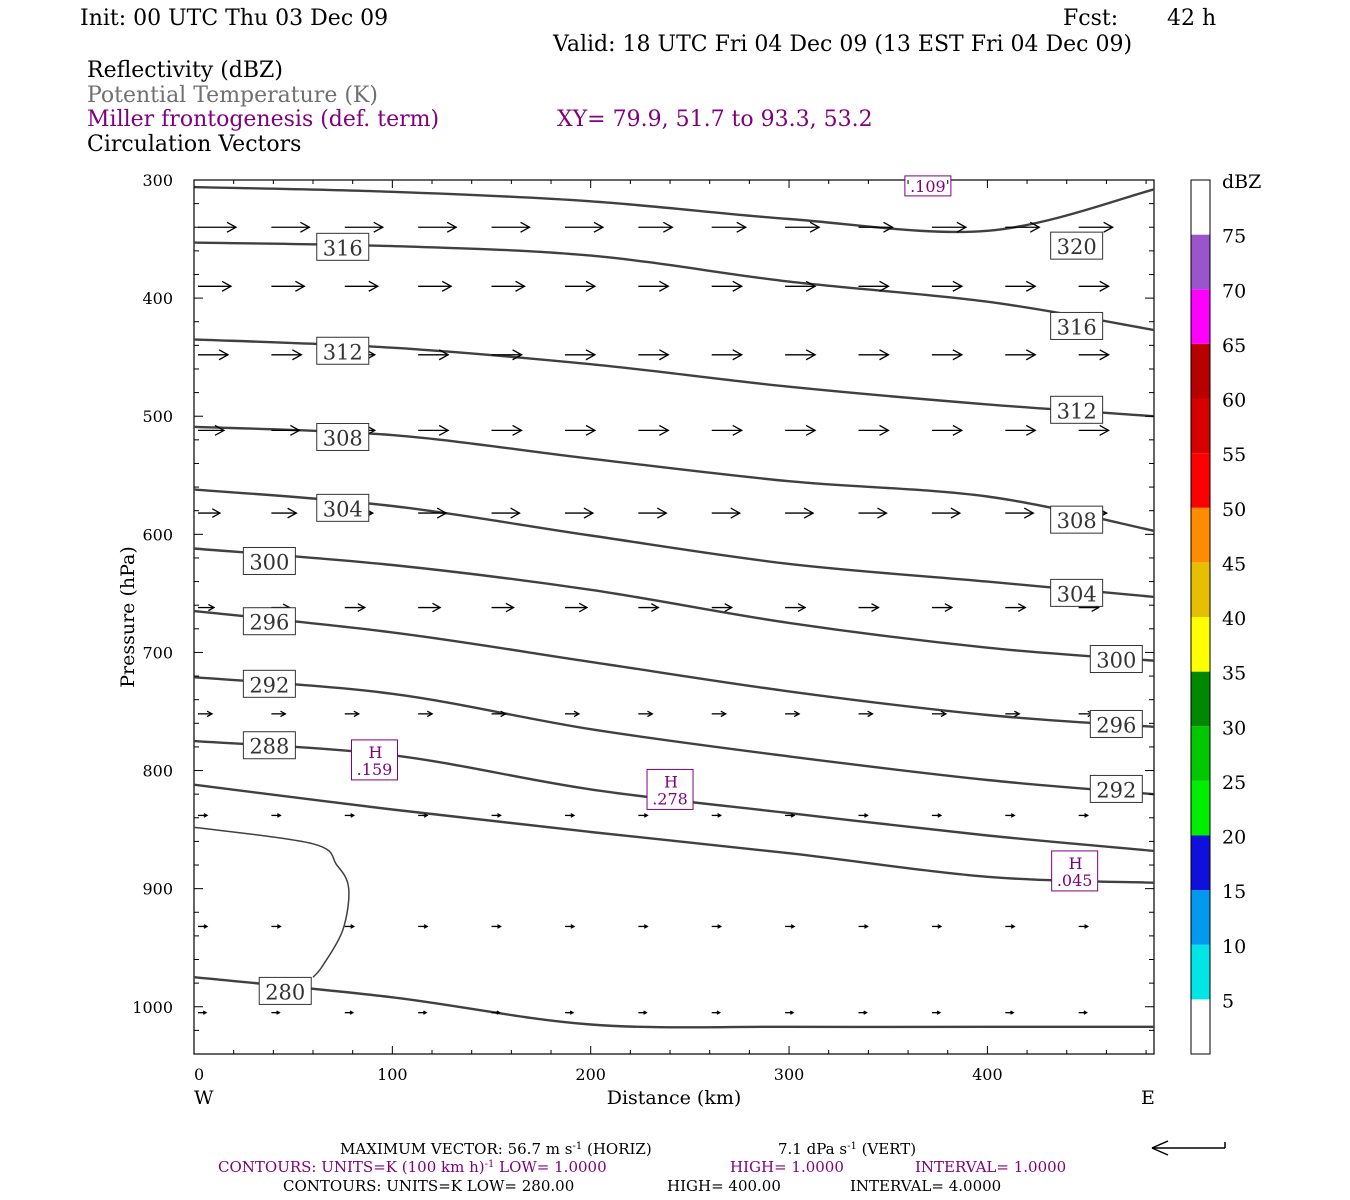 The height and width of the screenshot is (1200, 1350). Describe the element at coordinates (1200, 617) in the screenshot. I see `colorbar-frame` at that location.